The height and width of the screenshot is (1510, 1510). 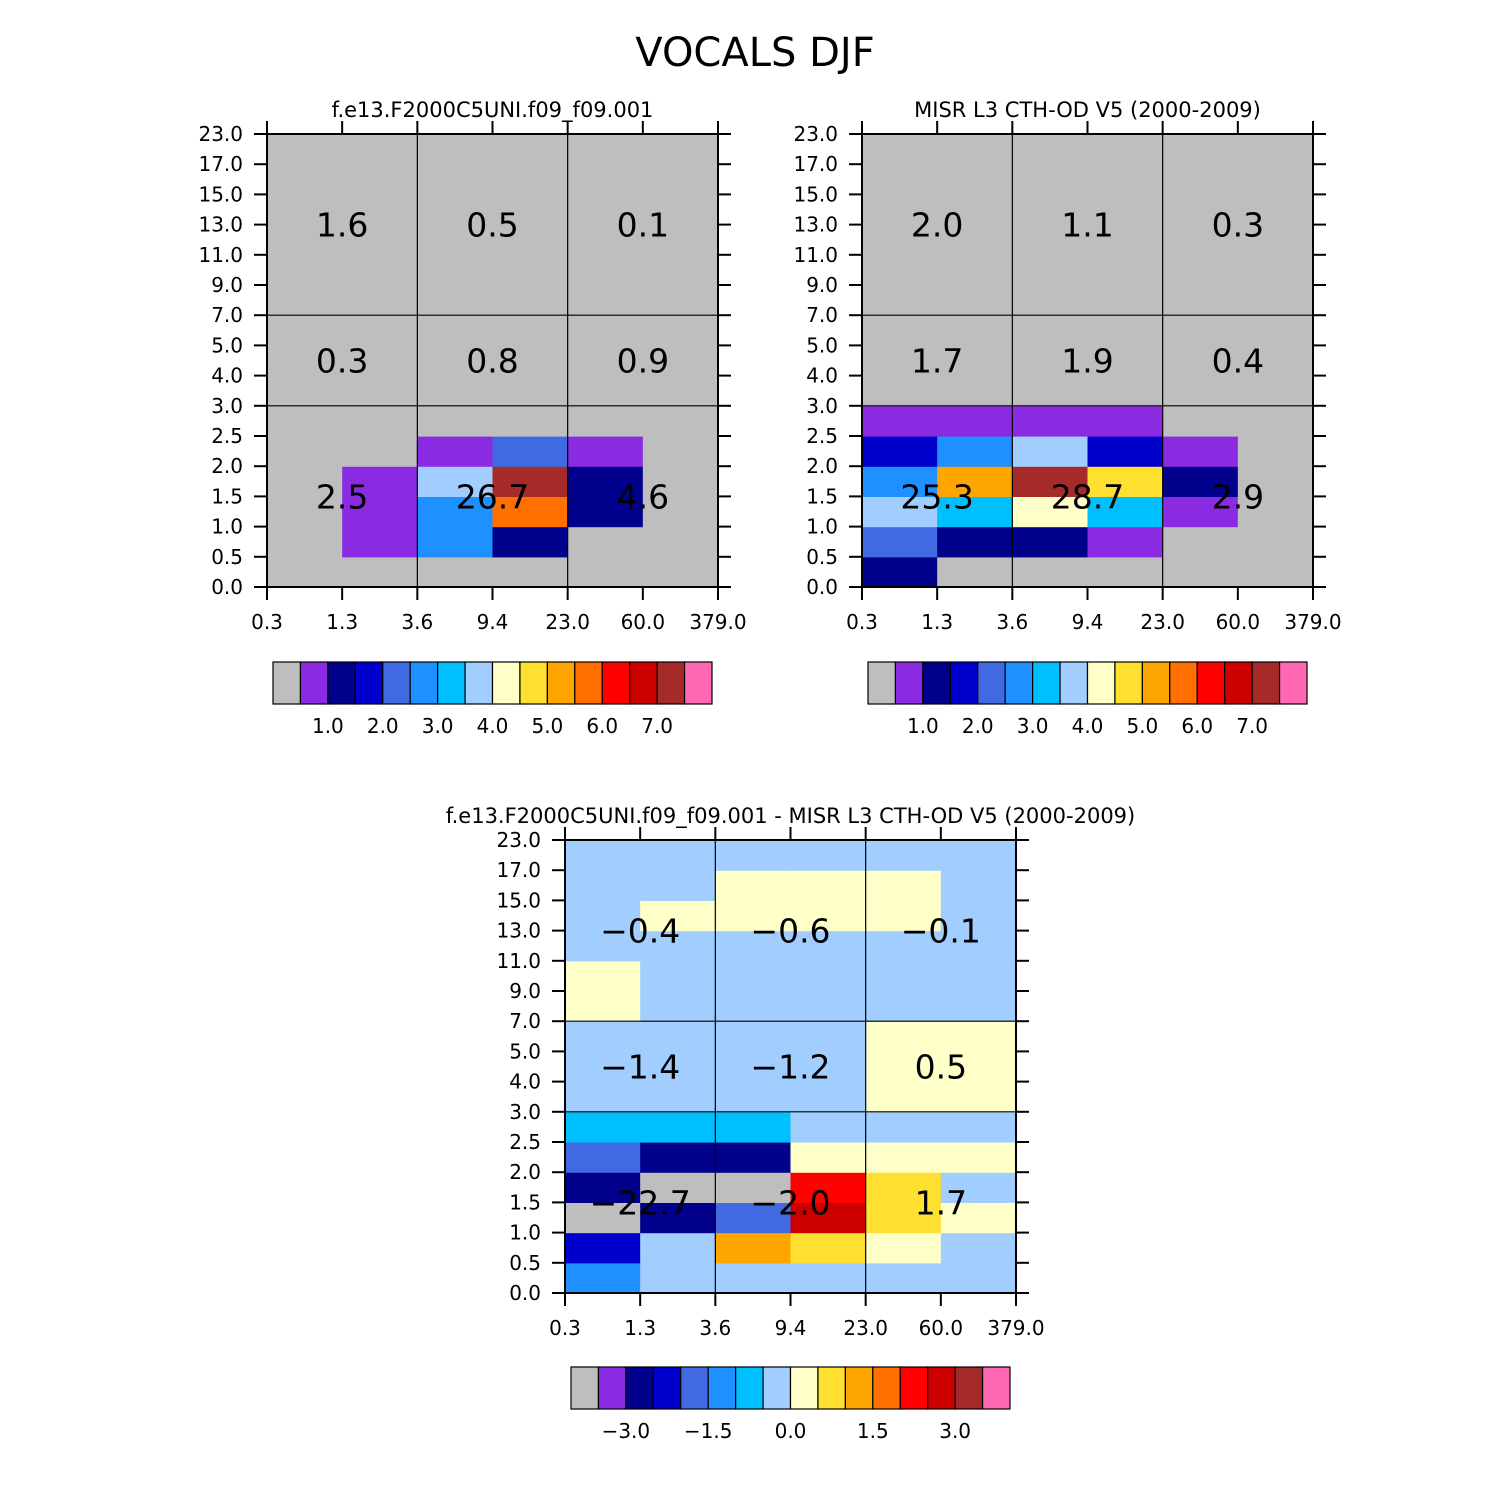 I want to click on group-sum-label: 2.9, so click(x=1238, y=496).